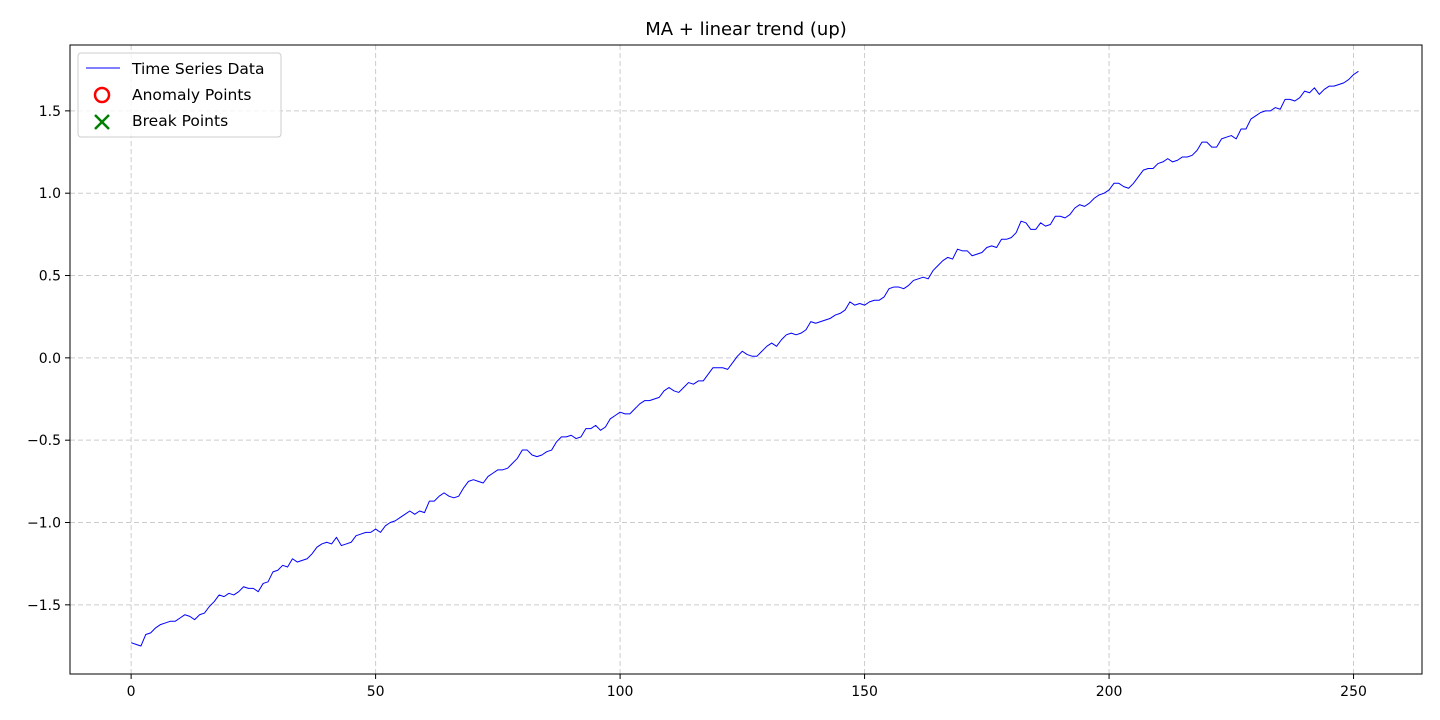 The width and height of the screenshot is (1440, 720). What do you see at coordinates (102, 95) in the screenshot?
I see `anomaly-marker-icon` at bounding box center [102, 95].